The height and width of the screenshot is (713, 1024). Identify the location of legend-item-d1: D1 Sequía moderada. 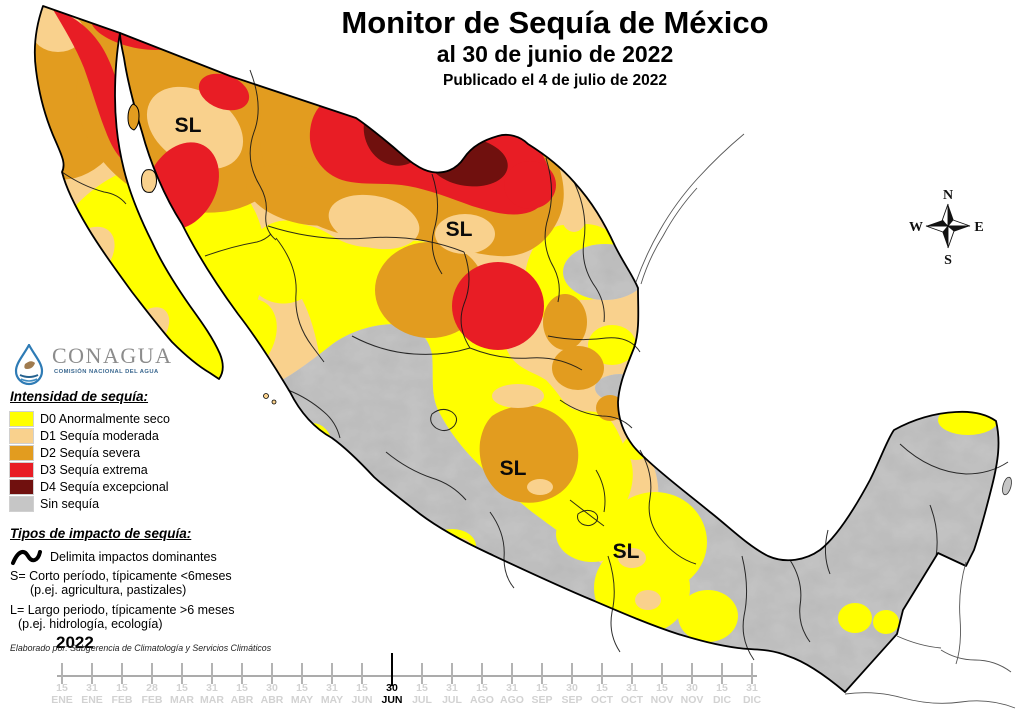
(159, 435).